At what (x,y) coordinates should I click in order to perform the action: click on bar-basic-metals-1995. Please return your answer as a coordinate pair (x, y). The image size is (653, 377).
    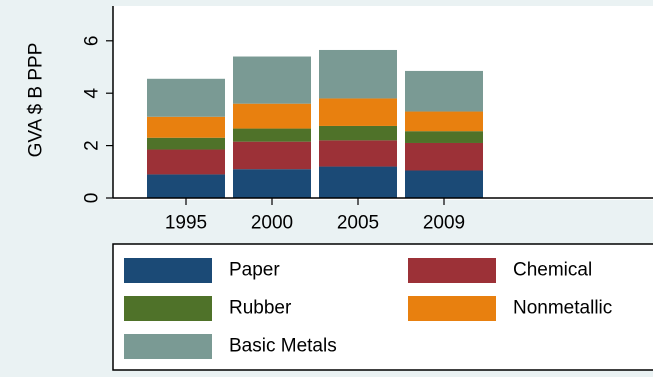
    Looking at the image, I should click on (186, 98).